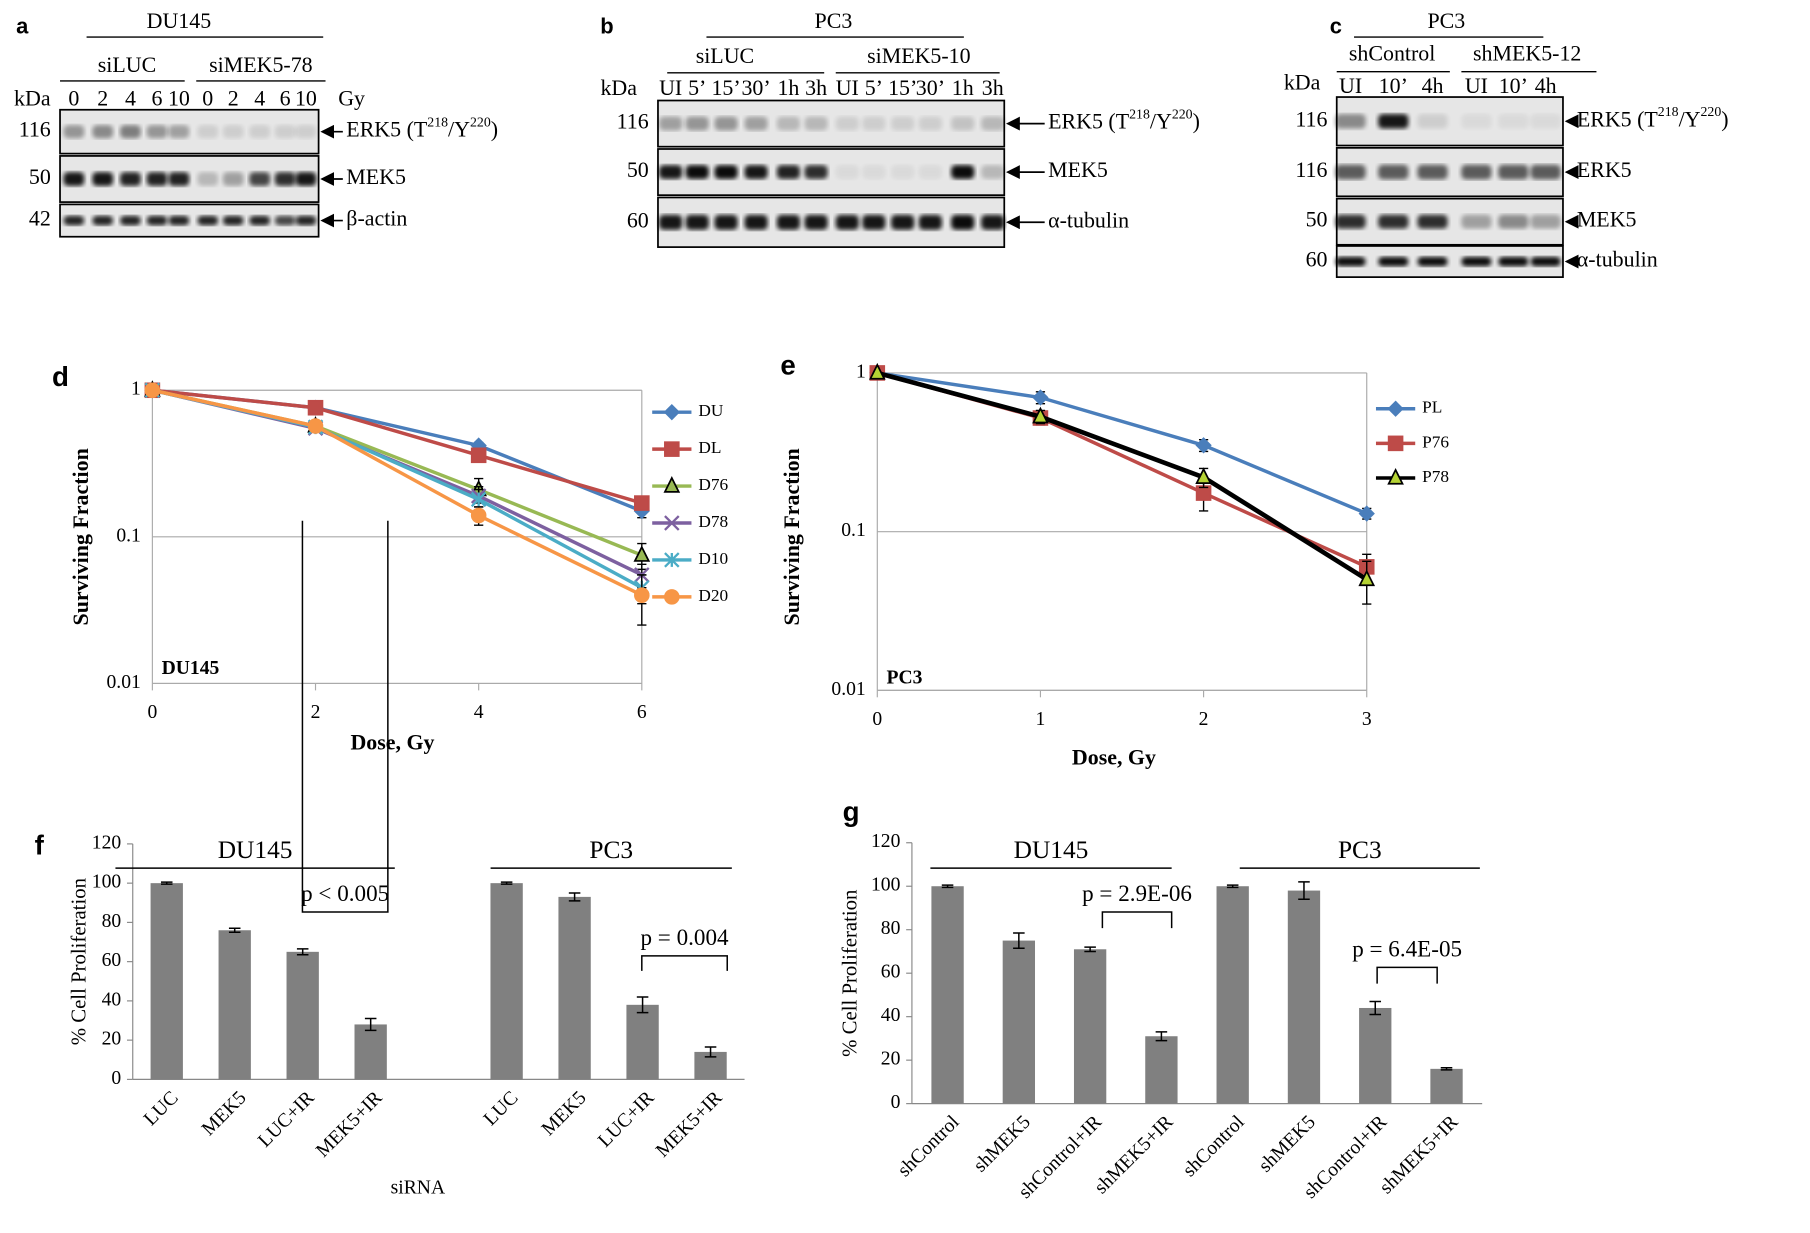  Describe the element at coordinates (902, 87) in the screenshot. I see `lane-label: 15’` at that location.